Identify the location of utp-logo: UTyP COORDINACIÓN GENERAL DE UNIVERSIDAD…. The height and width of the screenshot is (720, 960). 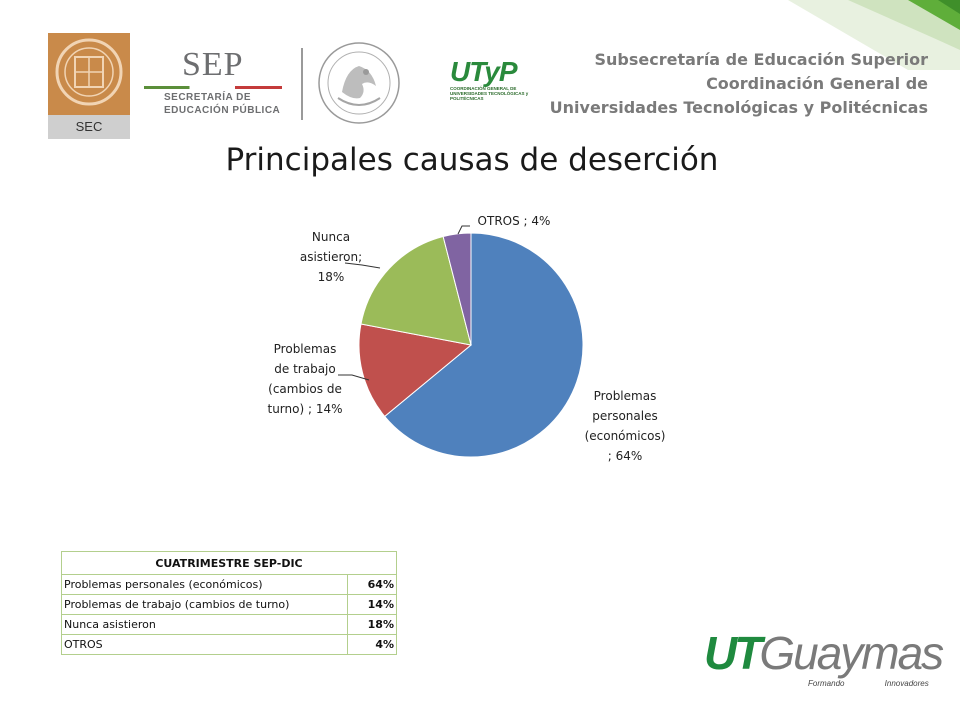
(490, 83).